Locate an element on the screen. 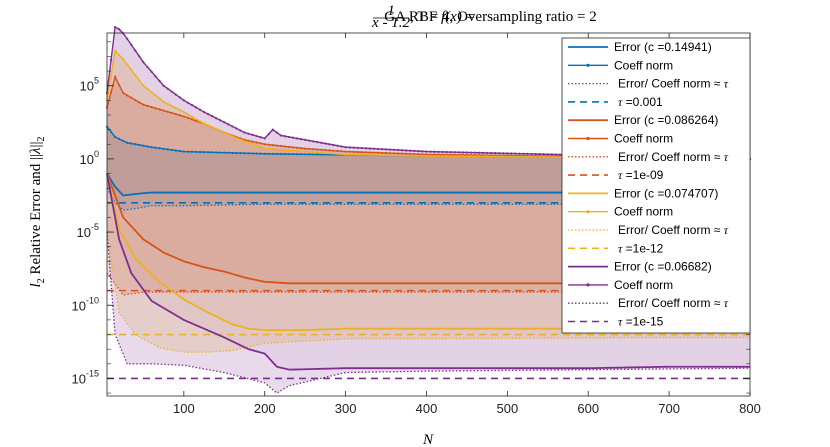 This screenshot has width=830, height=447. legend-ratio-label-0: Error/ Coeff norm ≈ τ is located at coordinates (673, 84).